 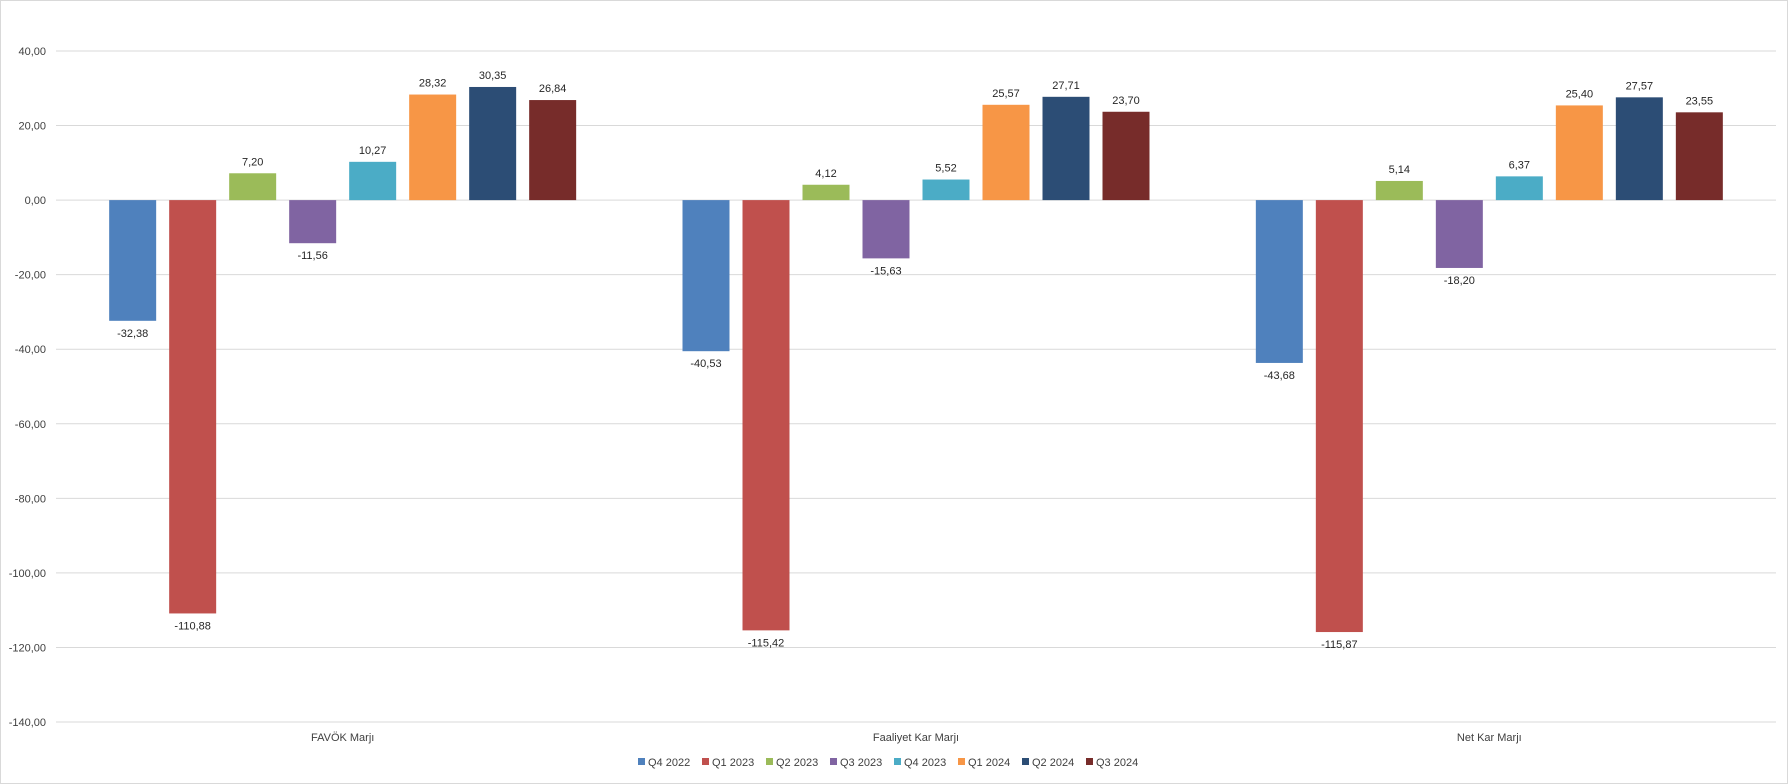 What do you see at coordinates (766, 643) in the screenshot?
I see `data-label: -115,42` at bounding box center [766, 643].